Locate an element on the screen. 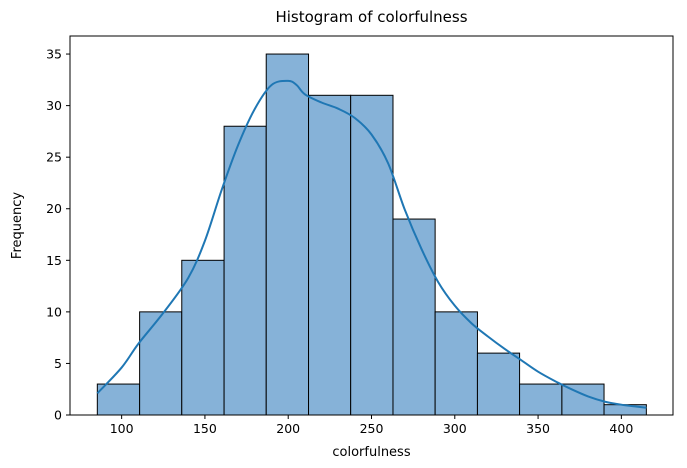 The height and width of the screenshot is (468, 687). x-tick-label: 100 is located at coordinates (122, 428).